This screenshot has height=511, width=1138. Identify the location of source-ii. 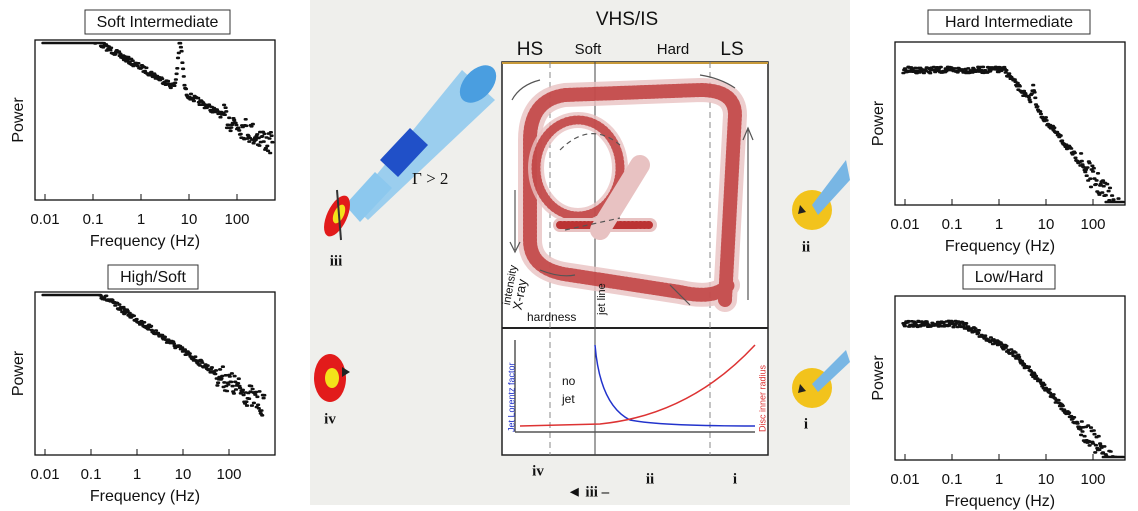
(821, 195).